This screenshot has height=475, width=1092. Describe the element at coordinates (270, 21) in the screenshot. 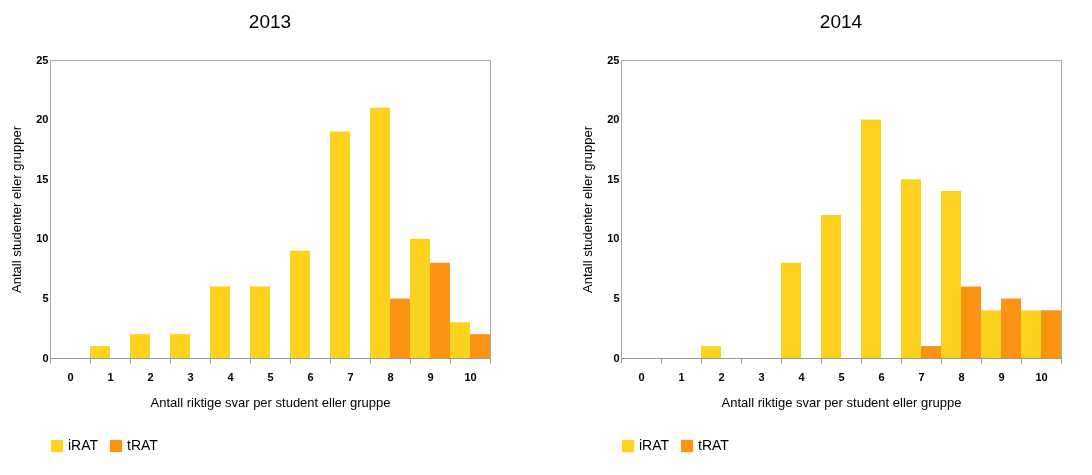

I see `chart-title: 2013` at that location.